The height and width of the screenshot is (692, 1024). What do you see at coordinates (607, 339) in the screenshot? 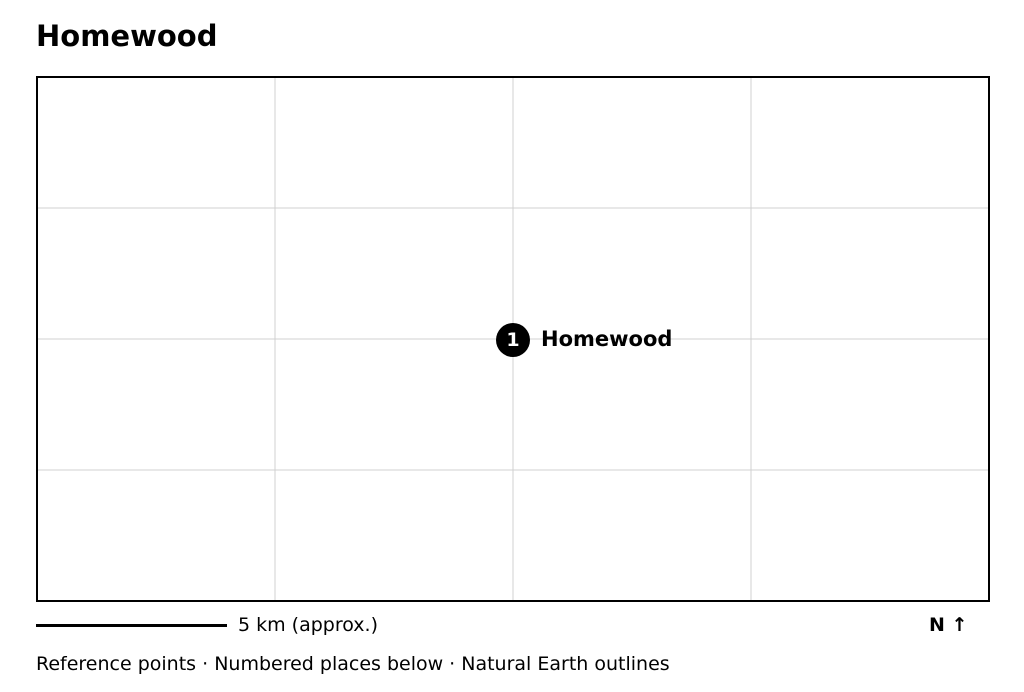
I see `place-label-homewood: Homewood` at bounding box center [607, 339].